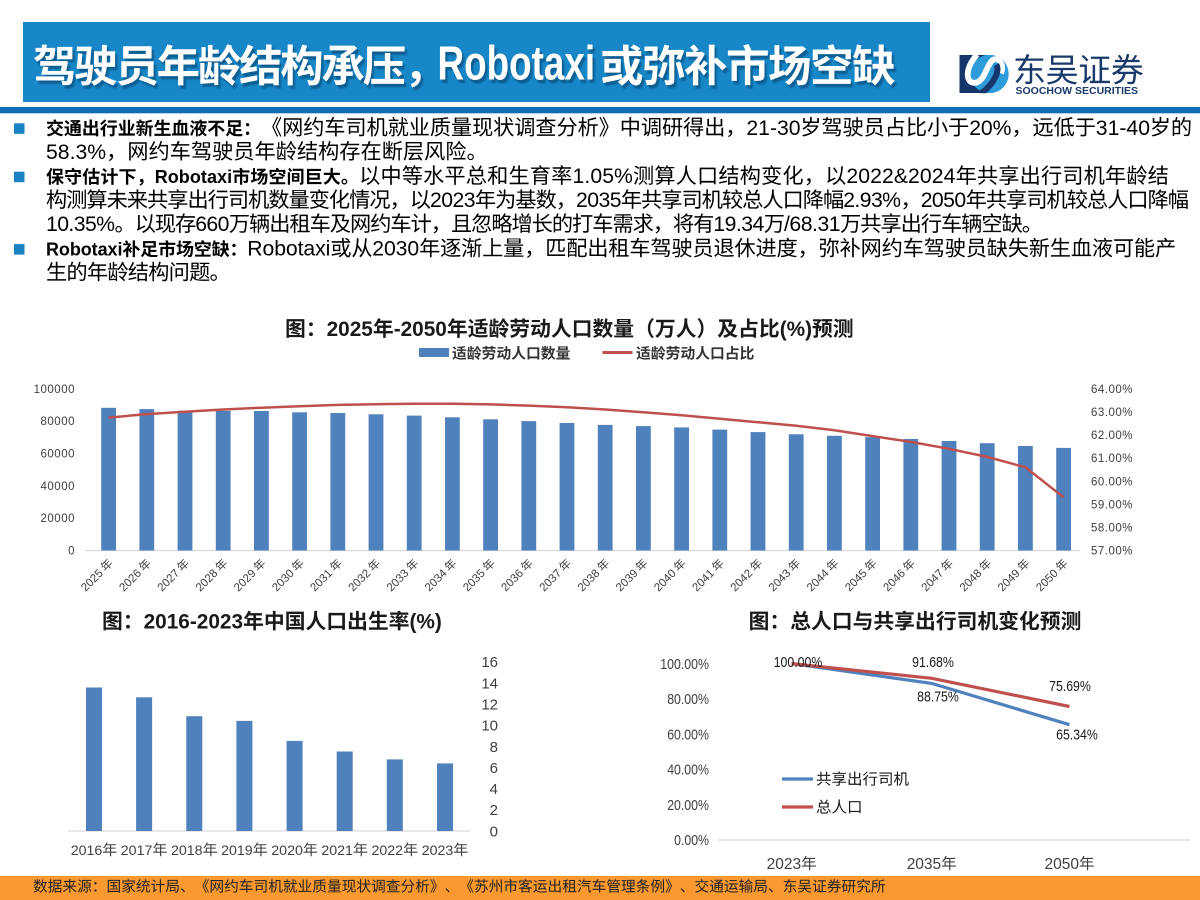 This screenshot has width=1200, height=900. I want to click on svg-text: 57.00%, so click(1112, 552).